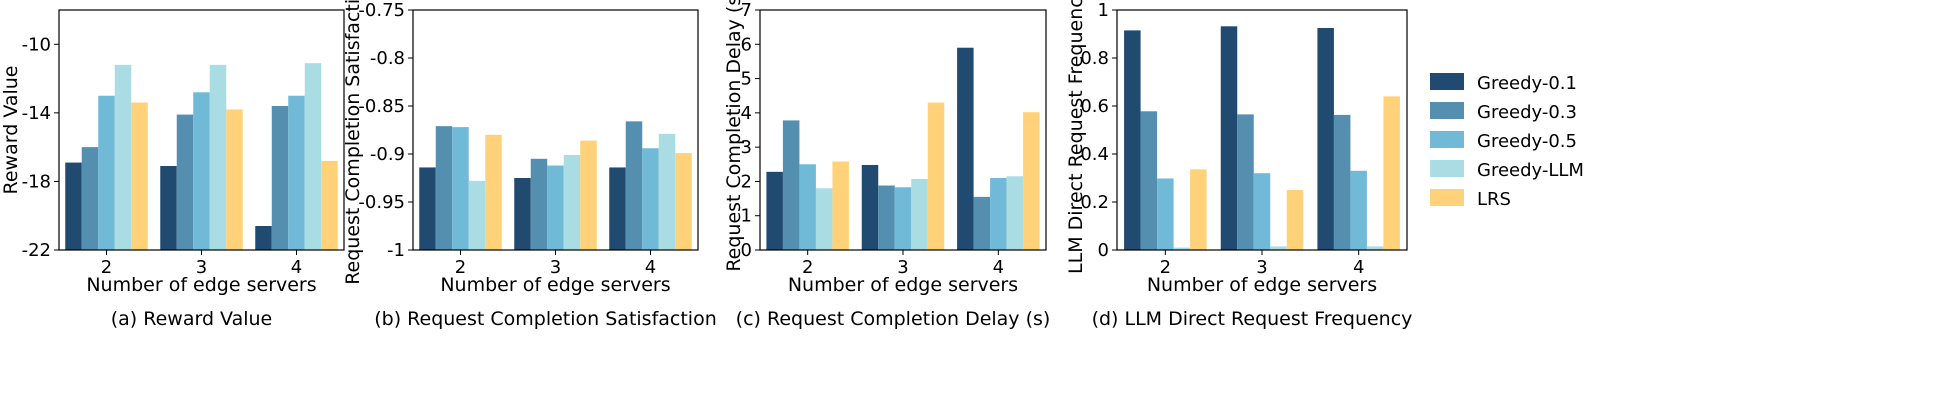 The height and width of the screenshot is (409, 1937). Describe the element at coordinates (1527, 83) in the screenshot. I see `legend-label: Greedy-0.1` at that location.